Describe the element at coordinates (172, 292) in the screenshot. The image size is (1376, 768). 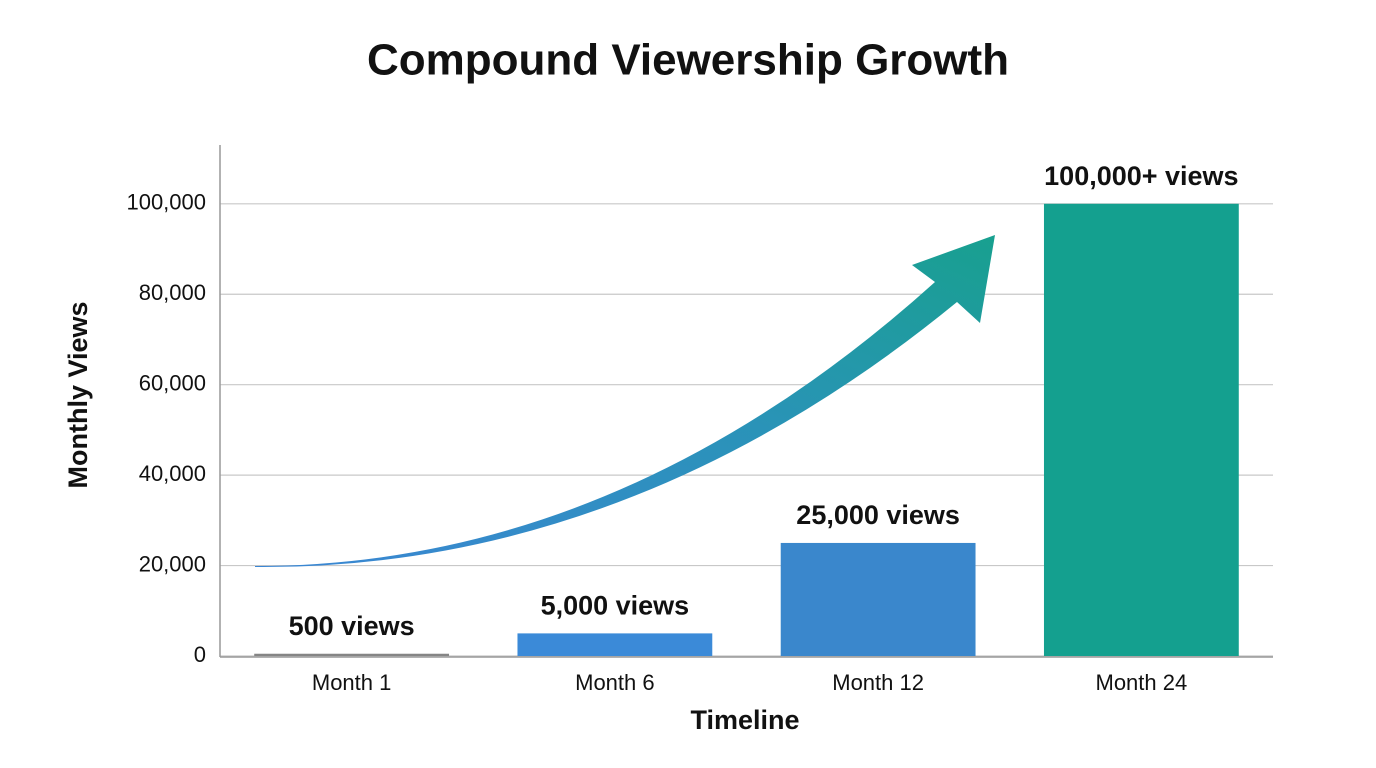
I see `y-tick-label: 80,000` at that location.